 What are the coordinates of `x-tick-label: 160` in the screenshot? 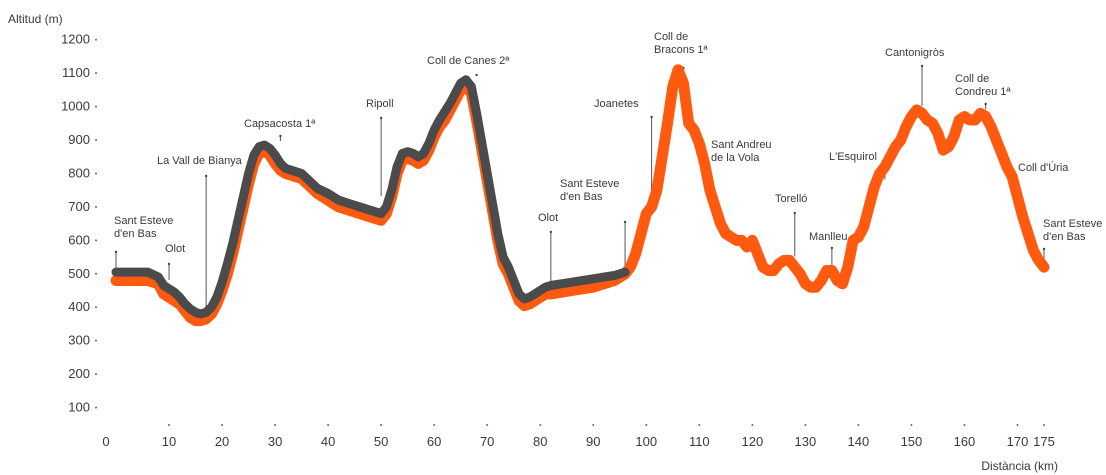 It's located at (965, 441).